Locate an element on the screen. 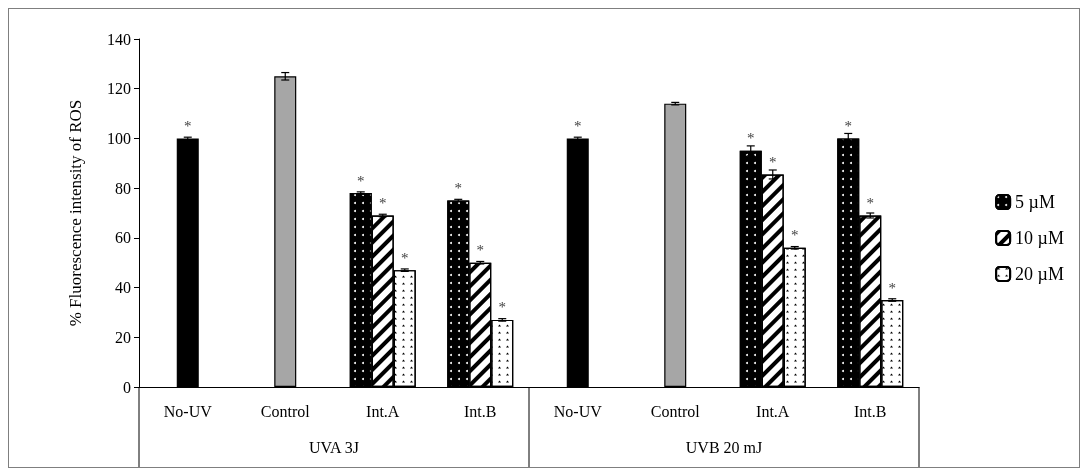  y-tick-label: 20 is located at coordinates (123, 337).